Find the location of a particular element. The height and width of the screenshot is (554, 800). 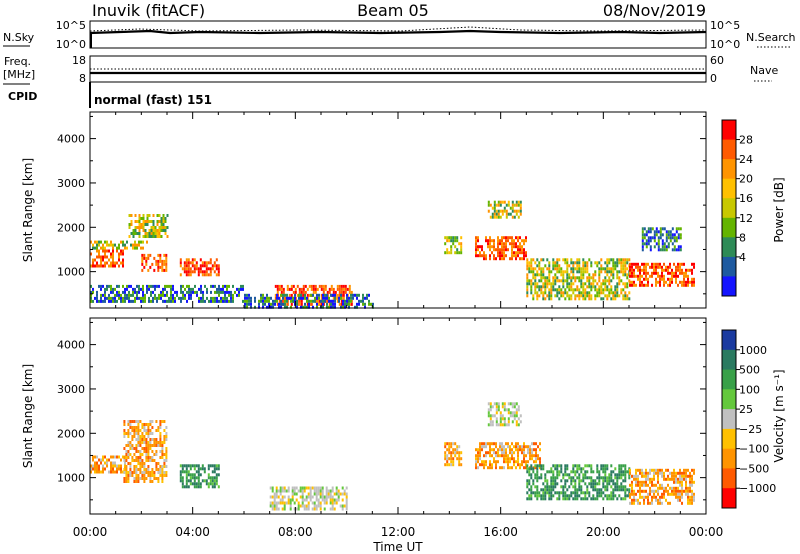

time-tick-label: 20:00 is located at coordinates (603, 532).